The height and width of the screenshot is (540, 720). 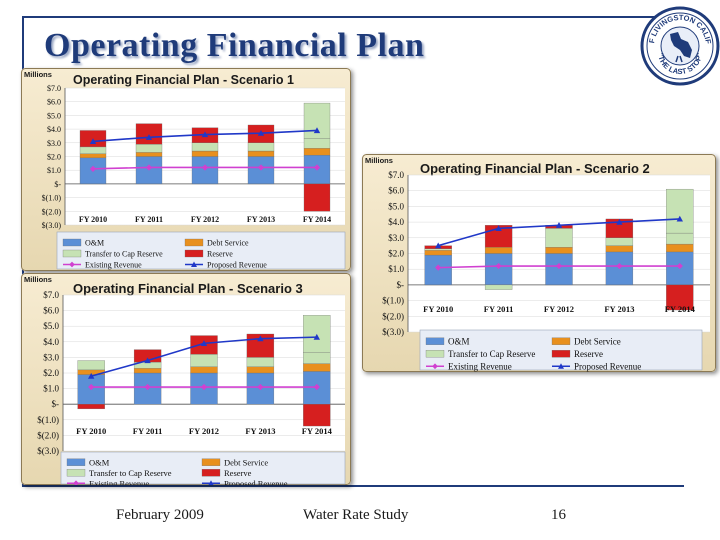 What do you see at coordinates (119, 481) in the screenshot?
I see `legend-label-existing_revenue: Existing Revenue` at bounding box center [119, 481].